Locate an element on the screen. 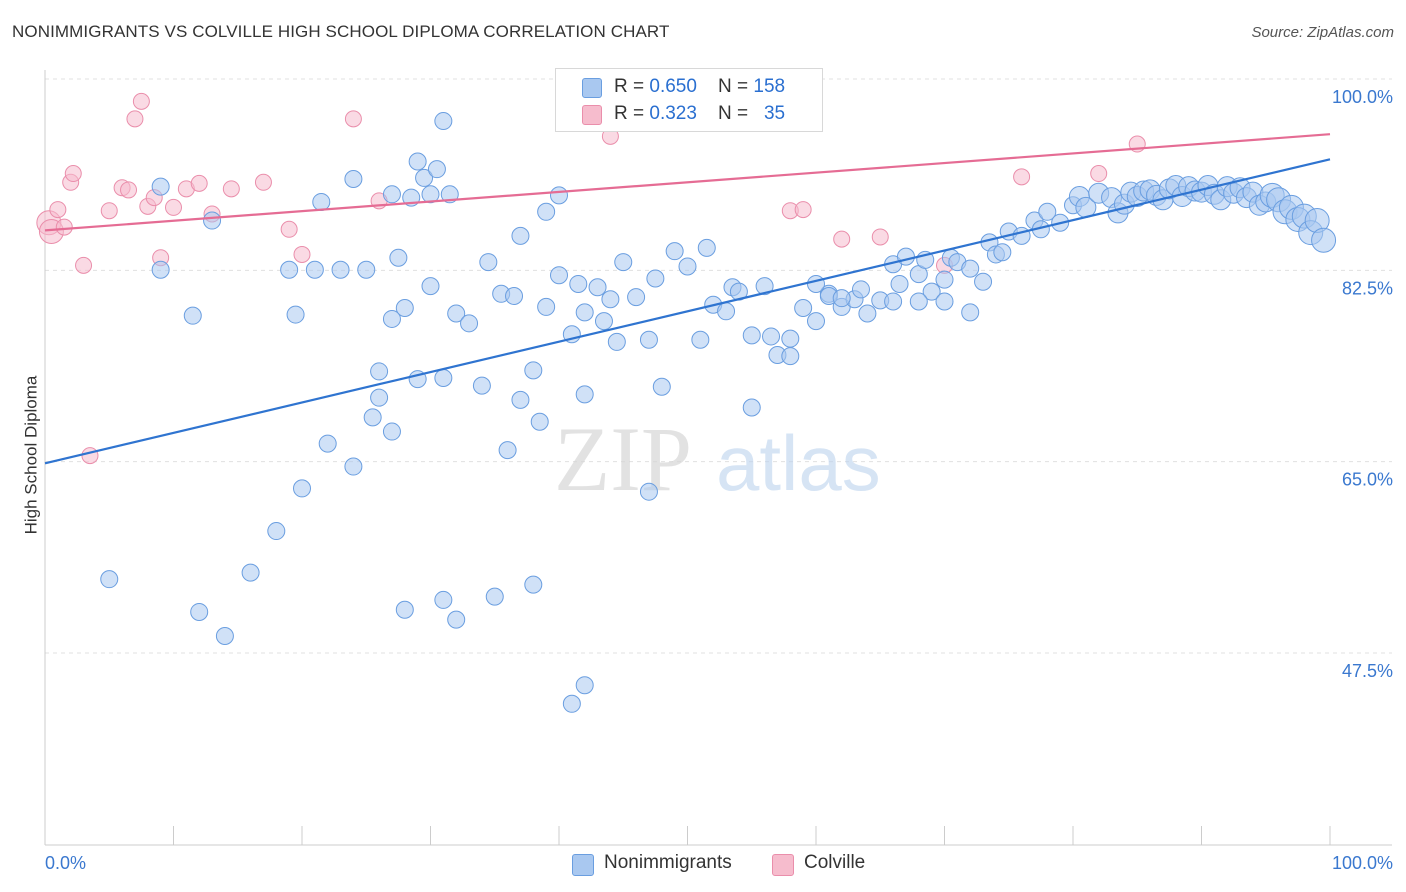 This screenshot has width=1406, height=892. x-tick-labels: 0.0% 100.0% is located at coordinates (719, 863).